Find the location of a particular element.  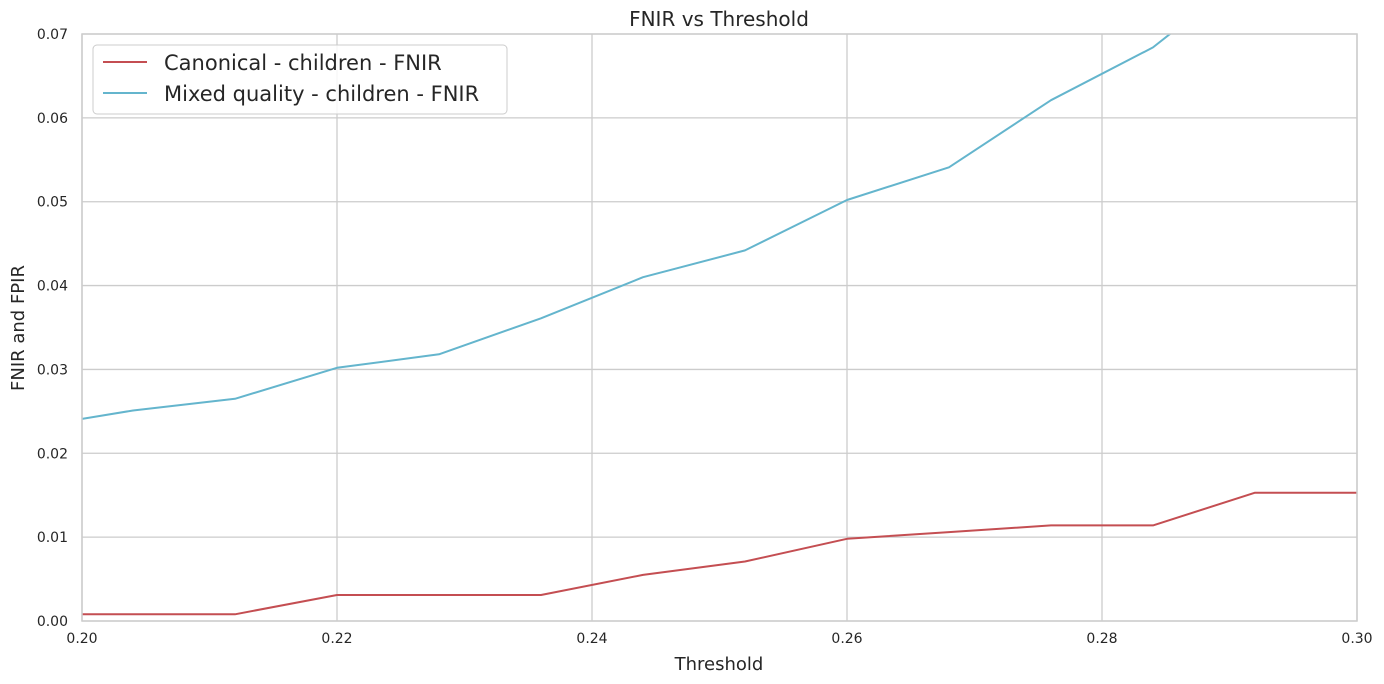

x-tick-label: 0.24 is located at coordinates (591, 639).